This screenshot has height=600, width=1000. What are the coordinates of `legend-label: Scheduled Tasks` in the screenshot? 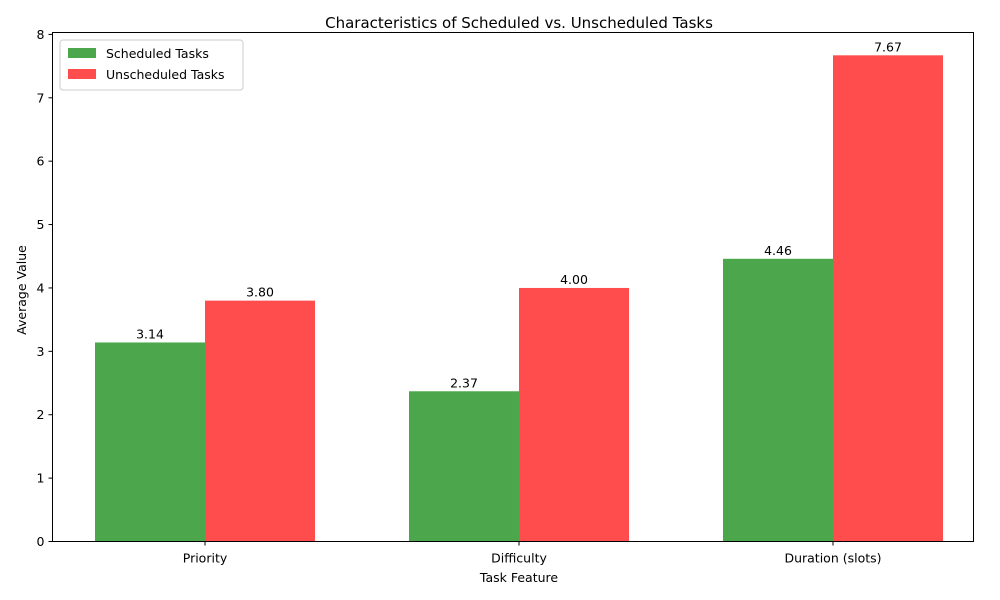 It's located at (157, 53).